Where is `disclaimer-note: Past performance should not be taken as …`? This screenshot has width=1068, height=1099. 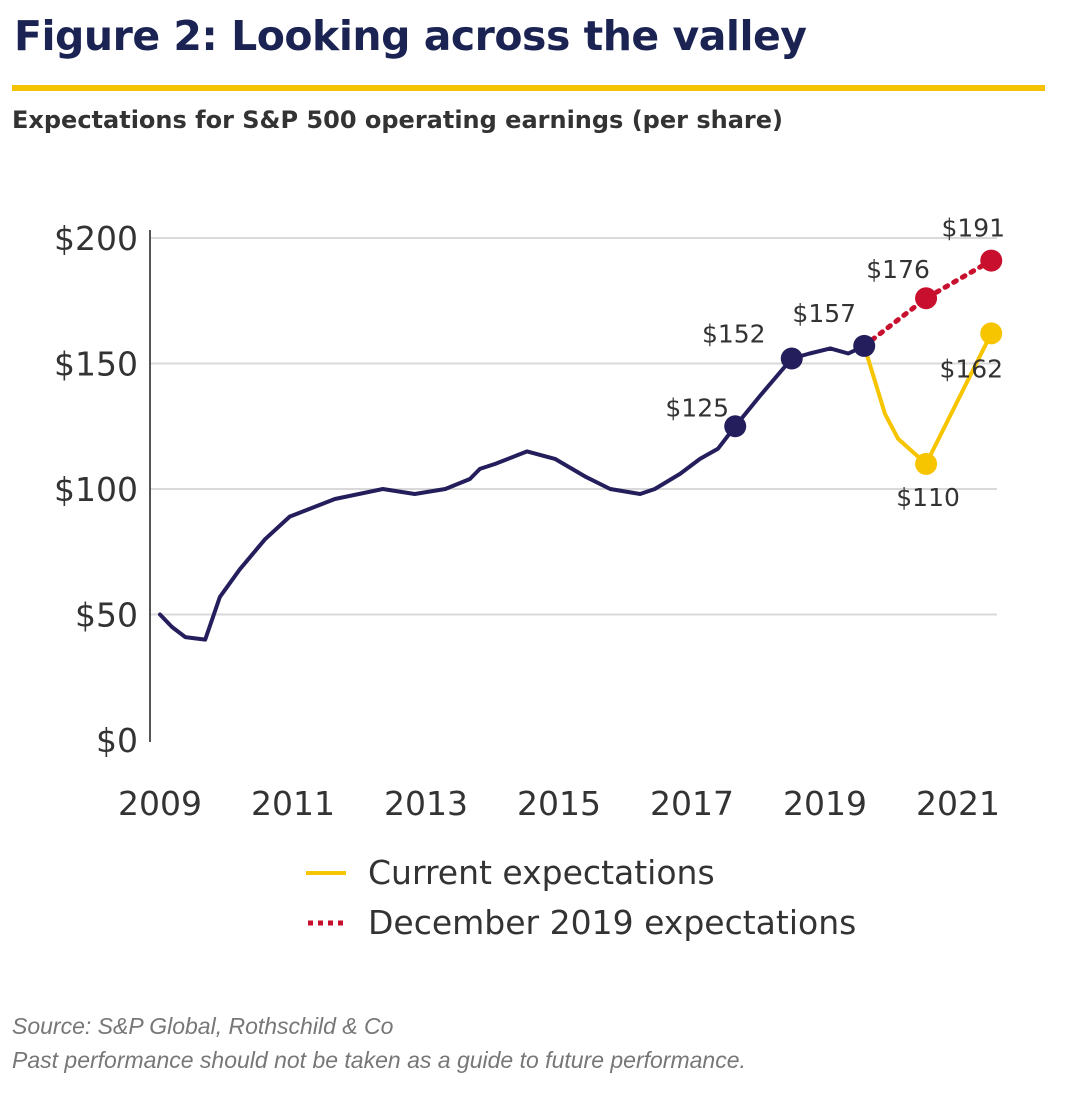
disclaimer-note: Past performance should not be taken as … is located at coordinates (379, 1060).